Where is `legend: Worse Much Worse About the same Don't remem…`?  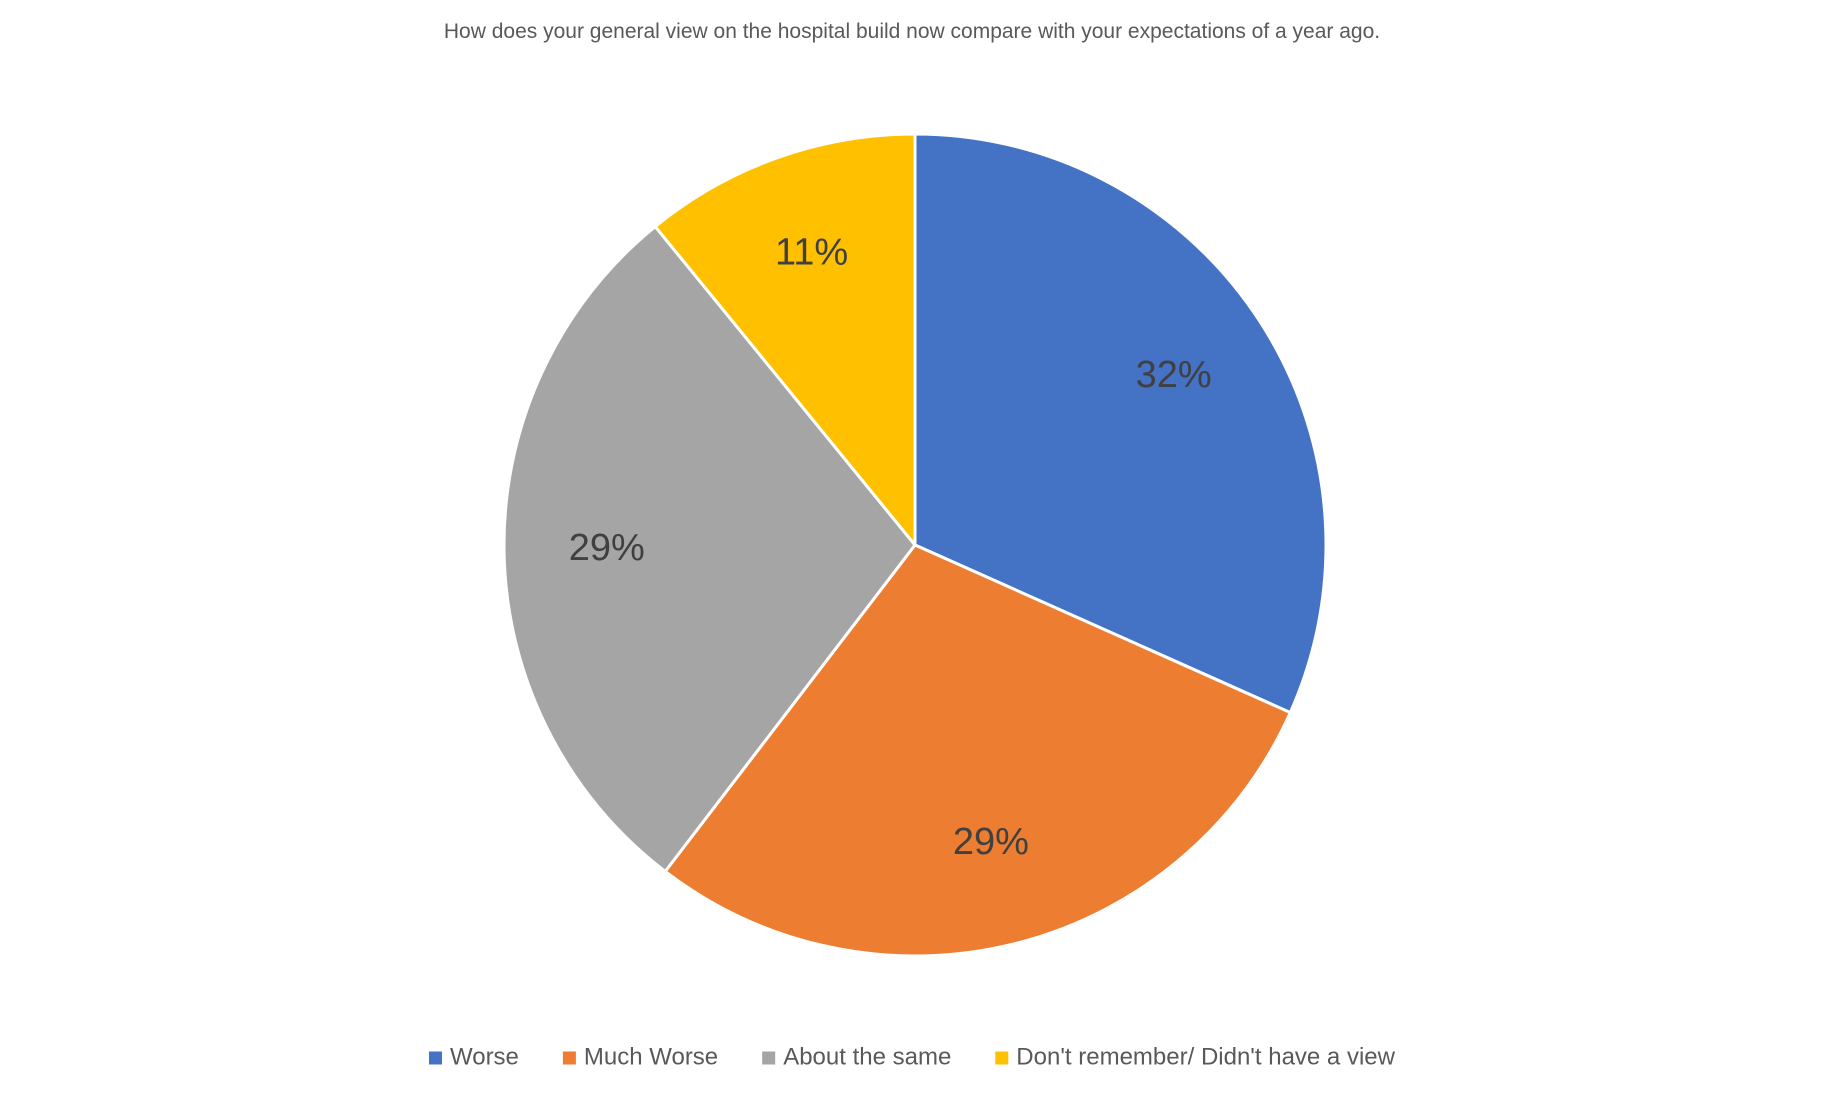 legend: Worse Much Worse About the same Don't remem… is located at coordinates (912, 1056).